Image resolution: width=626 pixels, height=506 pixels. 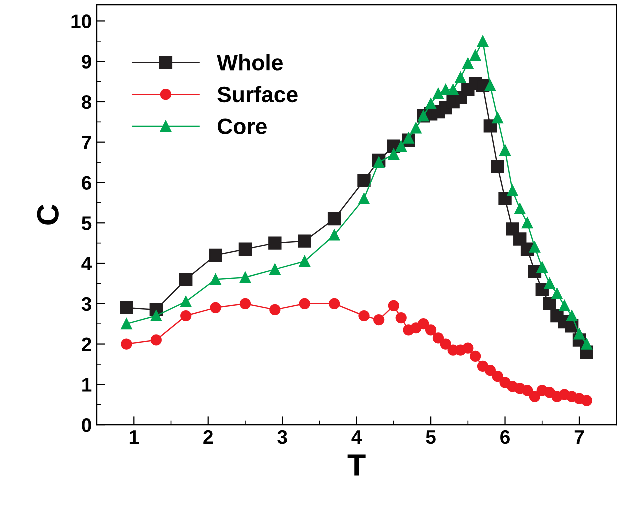 What do you see at coordinates (579, 437) in the screenshot?
I see `x-tick-label: 7` at bounding box center [579, 437].